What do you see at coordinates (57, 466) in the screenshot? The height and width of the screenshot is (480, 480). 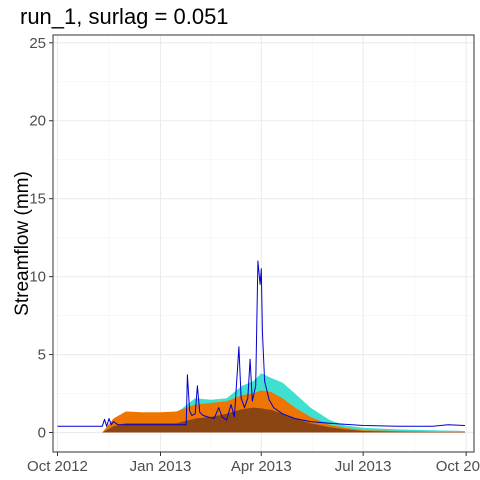 I see `x-tick-label: Oct 2012` at bounding box center [57, 466].